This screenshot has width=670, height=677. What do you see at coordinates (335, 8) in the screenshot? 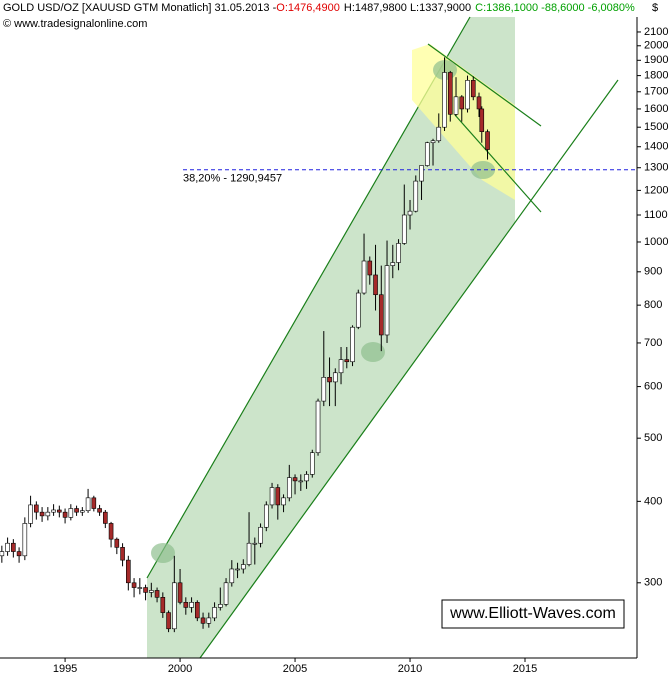
I see `header-bg` at bounding box center [335, 8].